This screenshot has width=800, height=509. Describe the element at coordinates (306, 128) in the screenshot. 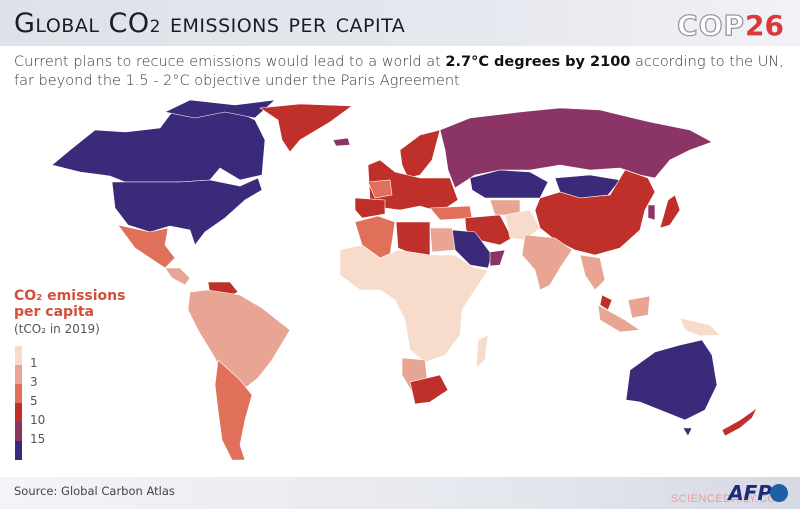

I see `region-greenland` at that location.